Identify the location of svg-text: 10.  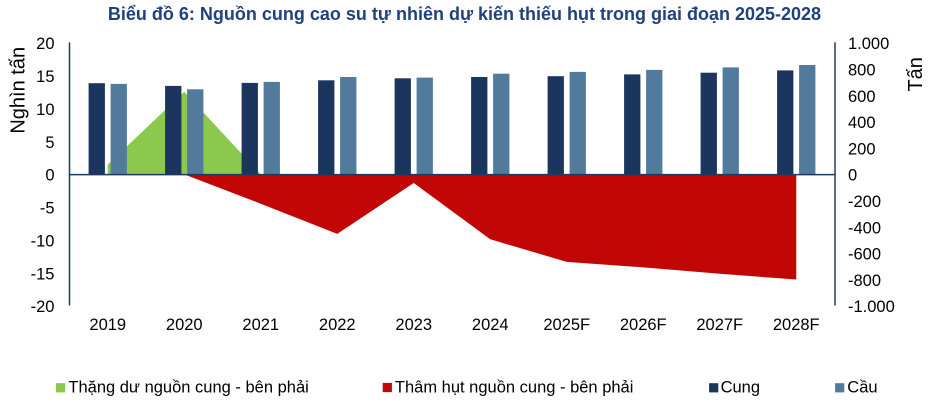
(45, 110).